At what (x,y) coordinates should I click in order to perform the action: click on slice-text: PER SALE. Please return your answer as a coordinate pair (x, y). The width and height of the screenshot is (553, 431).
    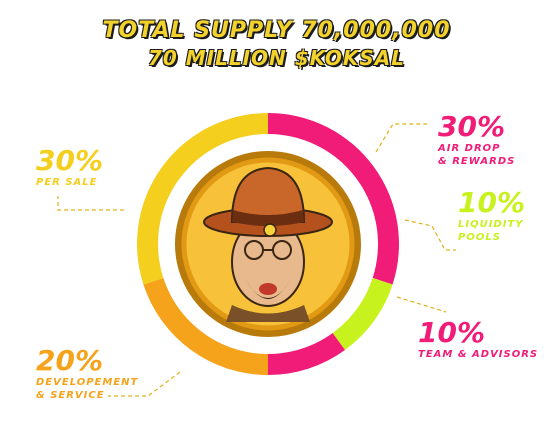
    Looking at the image, I should click on (67, 182).